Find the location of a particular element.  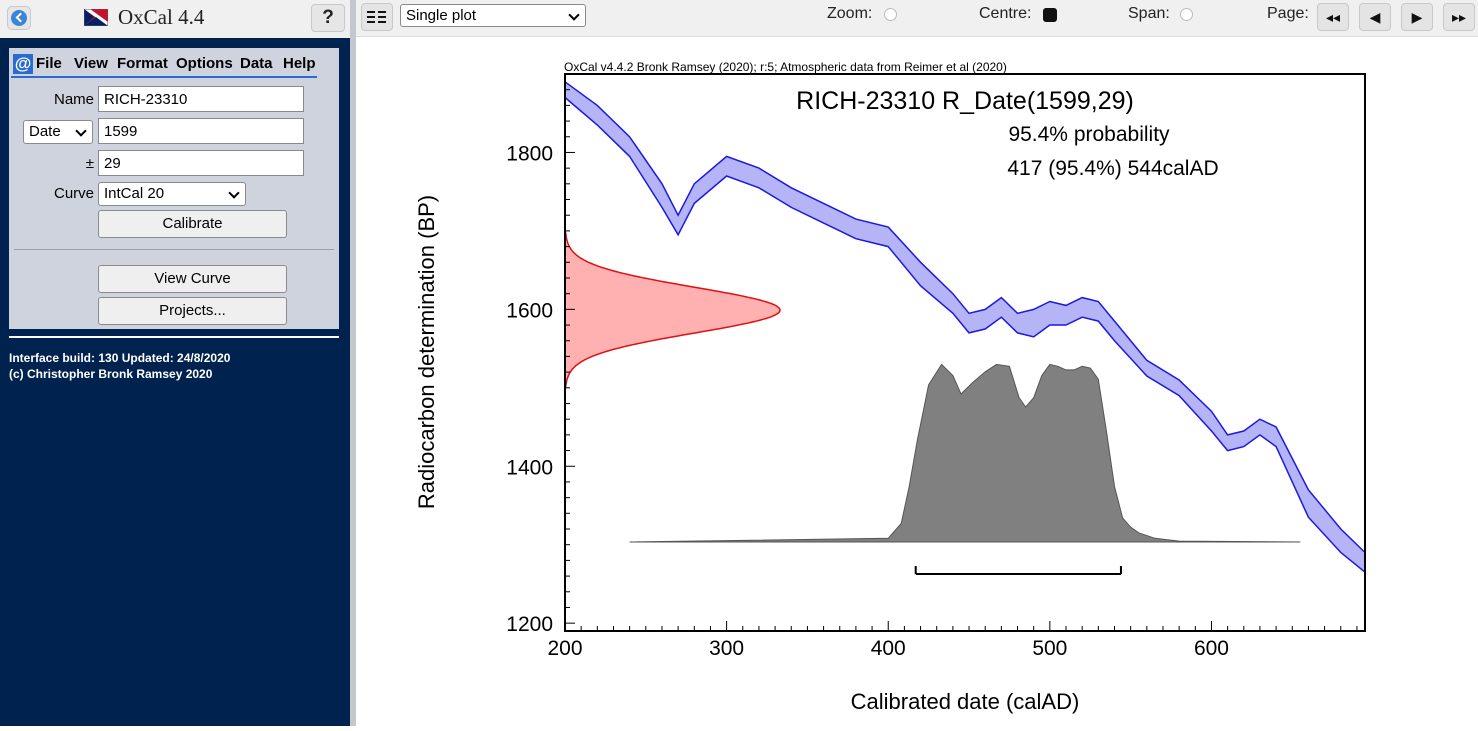

span-radio is located at coordinates (1186, 14).